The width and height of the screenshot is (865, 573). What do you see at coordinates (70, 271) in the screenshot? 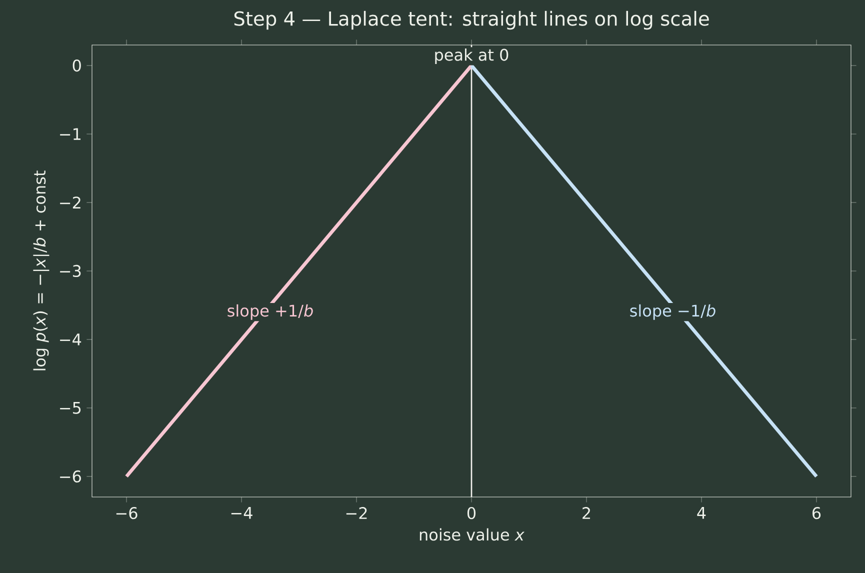
I see `y-tick-label: −3` at bounding box center [70, 271].